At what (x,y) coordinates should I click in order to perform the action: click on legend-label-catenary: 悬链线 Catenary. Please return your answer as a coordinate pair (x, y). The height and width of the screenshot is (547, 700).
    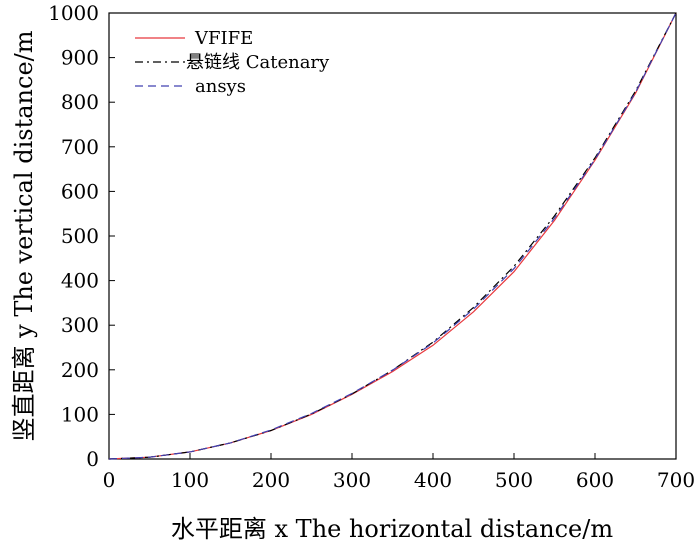
    Looking at the image, I should click on (258, 62).